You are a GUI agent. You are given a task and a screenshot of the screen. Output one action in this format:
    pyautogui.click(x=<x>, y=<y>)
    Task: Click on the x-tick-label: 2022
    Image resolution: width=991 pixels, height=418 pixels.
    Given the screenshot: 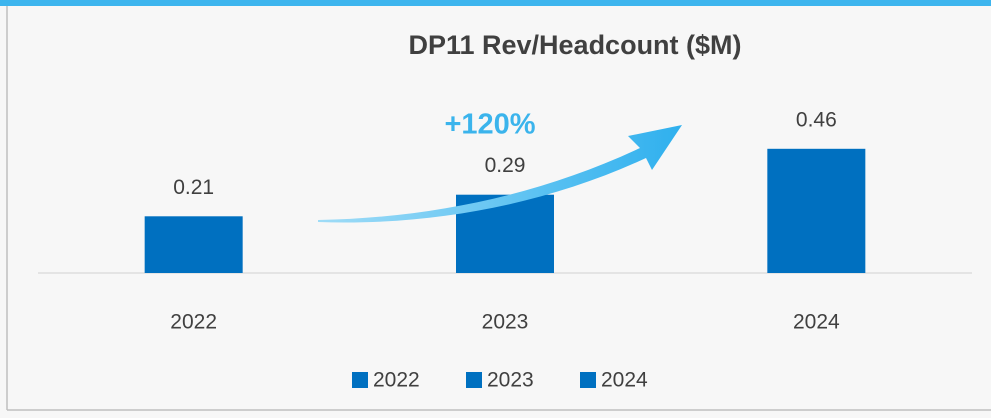 What is the action you would take?
    pyautogui.click(x=193, y=322)
    